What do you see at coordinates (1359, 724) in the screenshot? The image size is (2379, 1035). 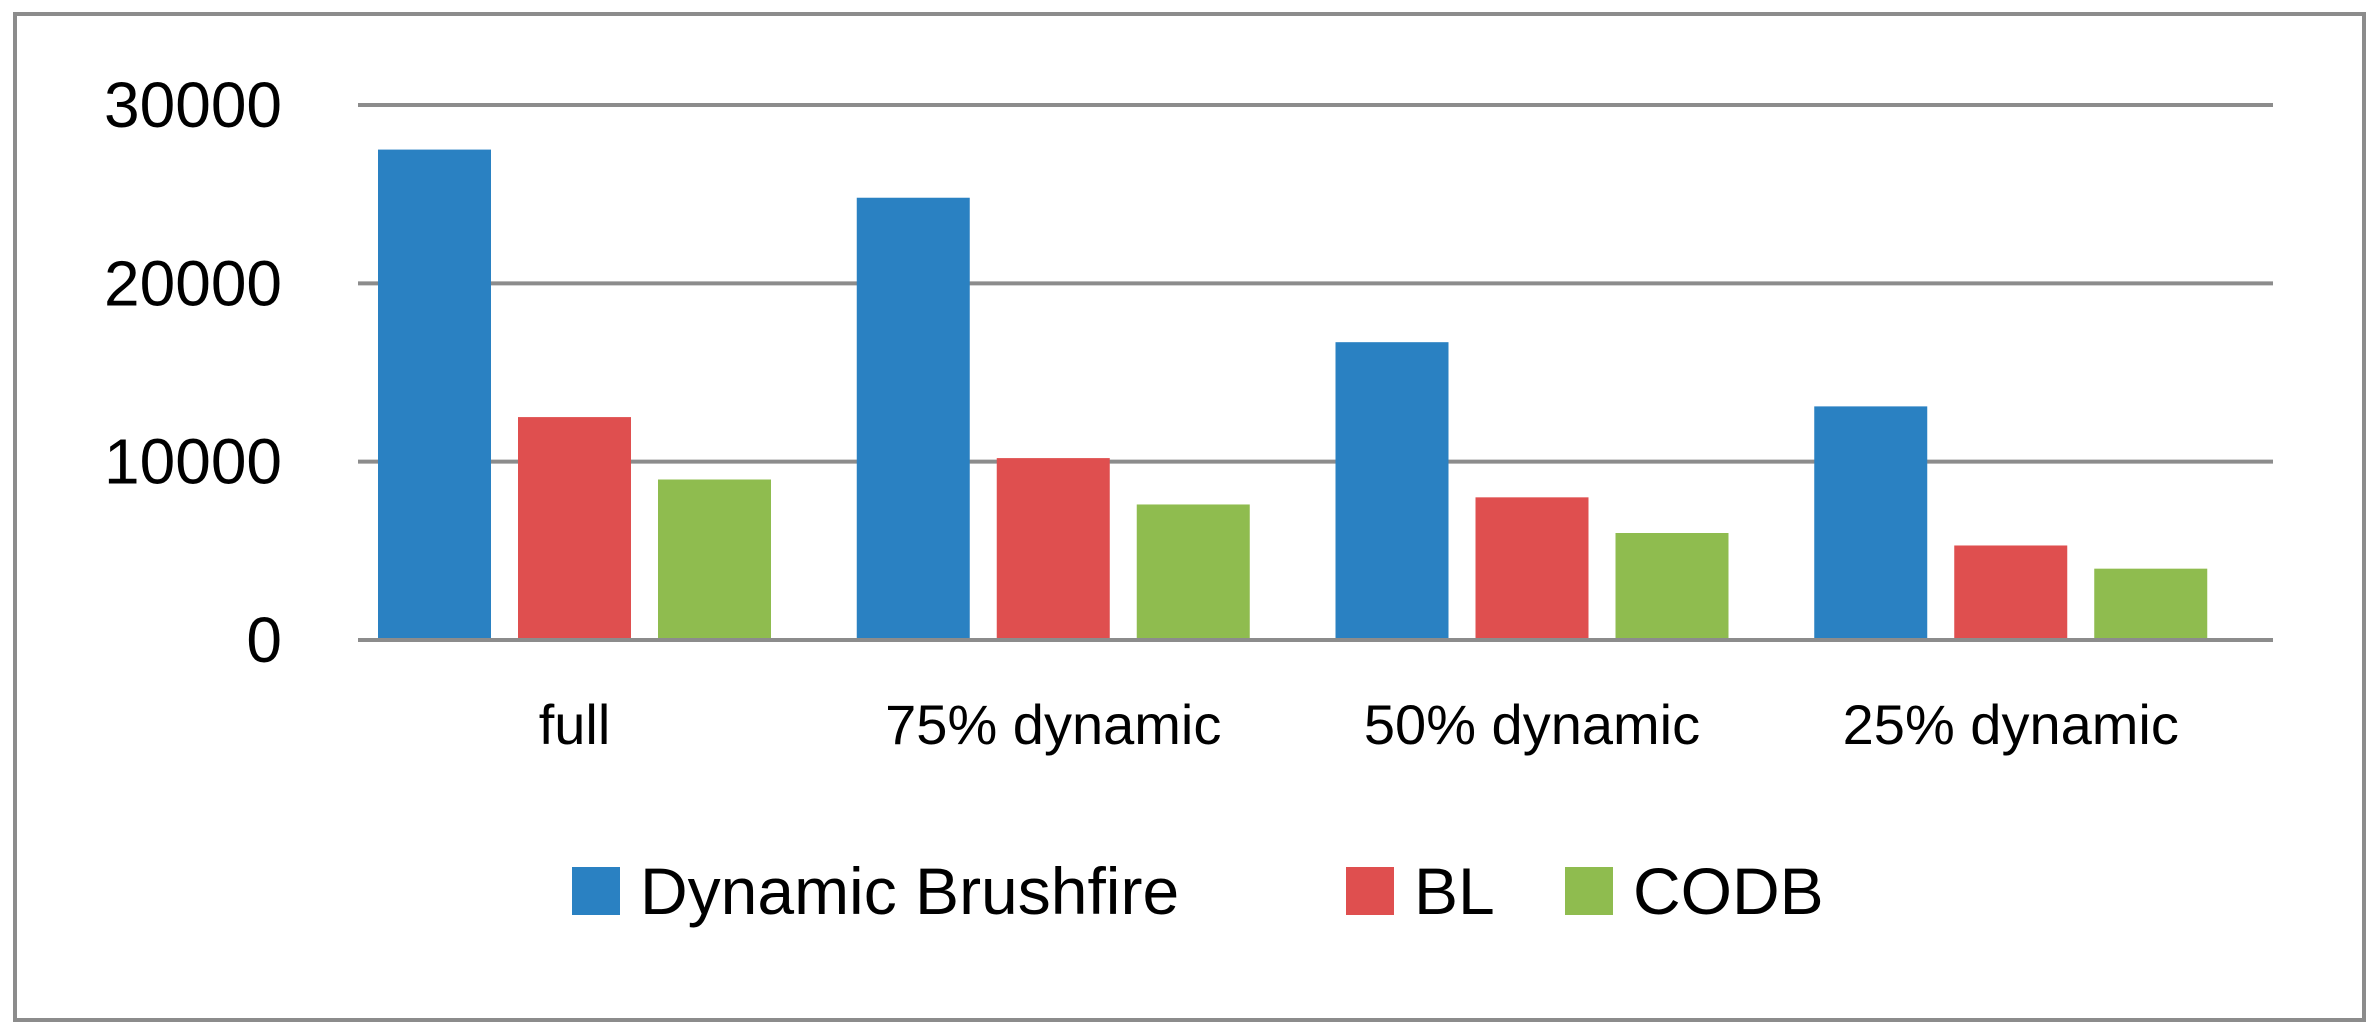 I see `x-axis-labels: full 75% dynamic 50% dynamic 25% dynamic` at bounding box center [1359, 724].